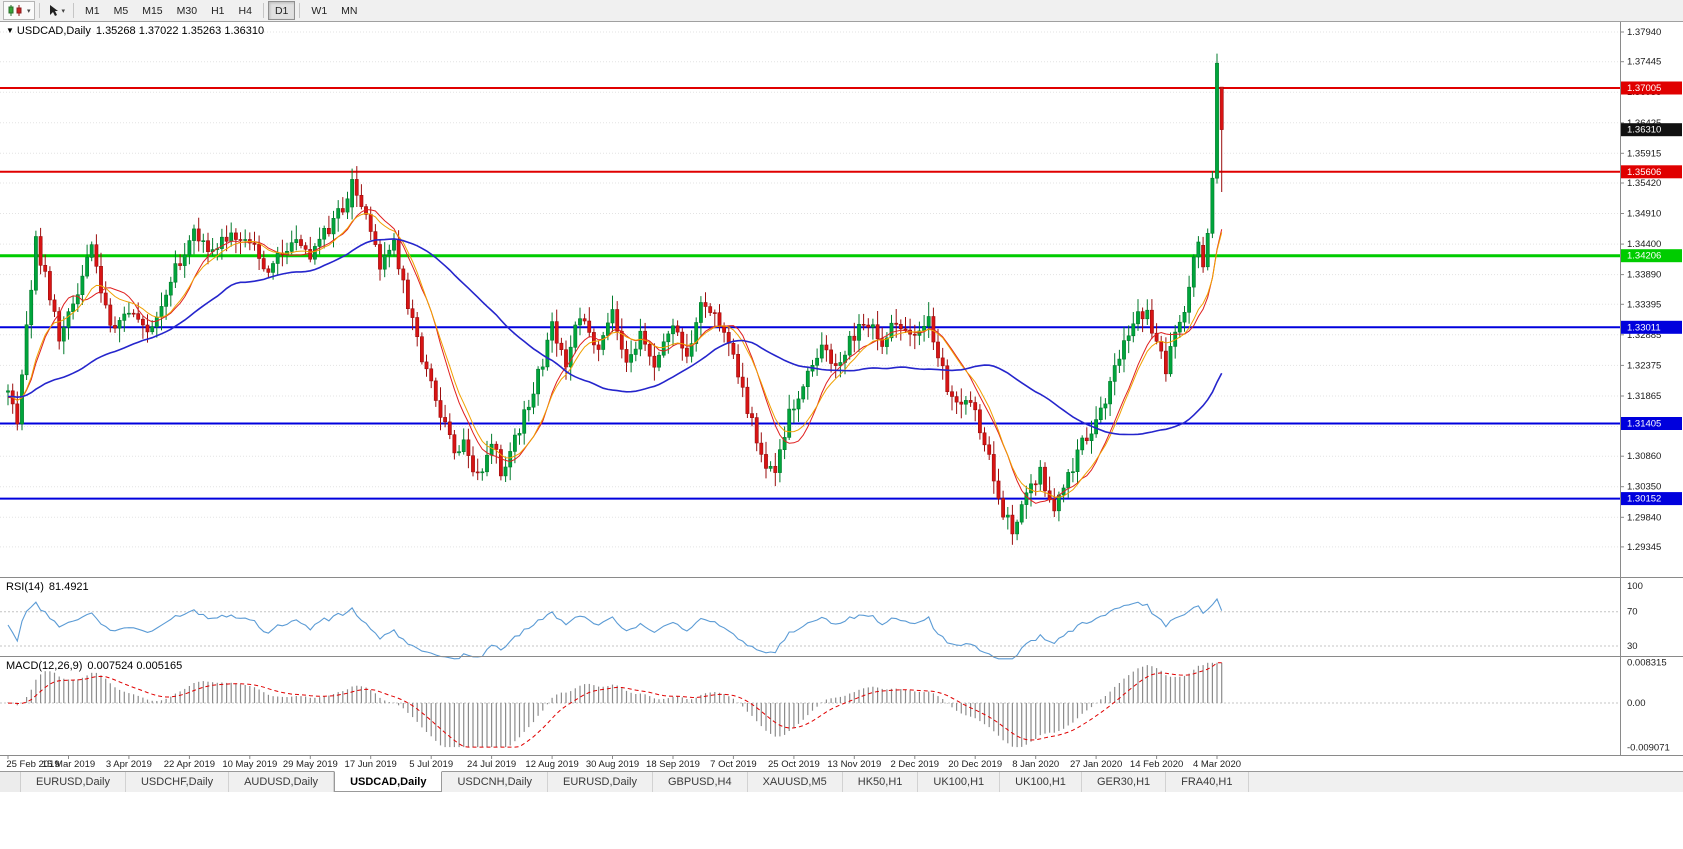 The image size is (1683, 849). I want to click on date-axis-label: 25 Oct 2019, so click(794, 764).